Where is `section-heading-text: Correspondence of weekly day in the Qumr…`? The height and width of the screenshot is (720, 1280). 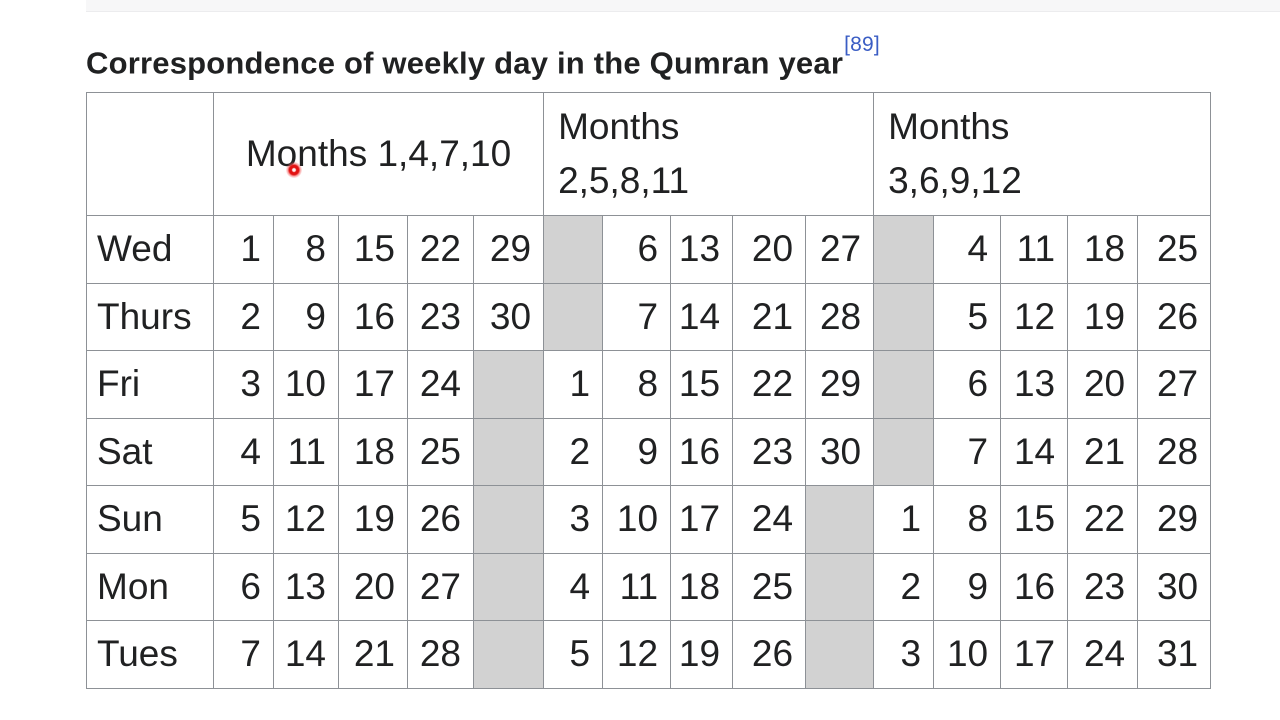
section-heading-text: Correspondence of weekly day in the Qumr… is located at coordinates (465, 63).